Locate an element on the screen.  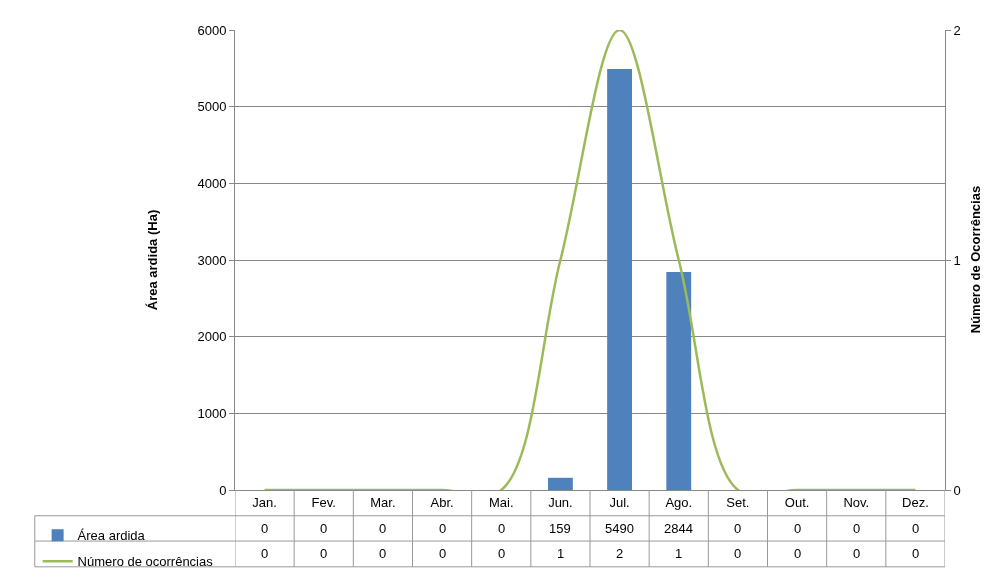
legend-label: Número de ocorrências is located at coordinates (145, 562).